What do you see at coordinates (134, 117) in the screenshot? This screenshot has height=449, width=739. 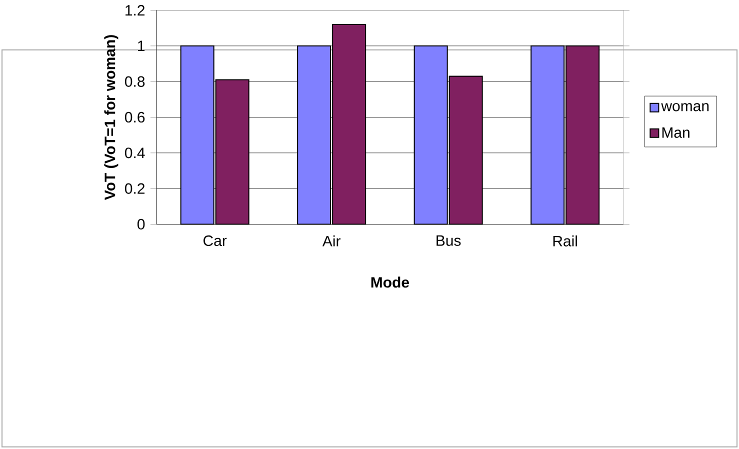 I see `y-tick-label: 0.6` at bounding box center [134, 117].